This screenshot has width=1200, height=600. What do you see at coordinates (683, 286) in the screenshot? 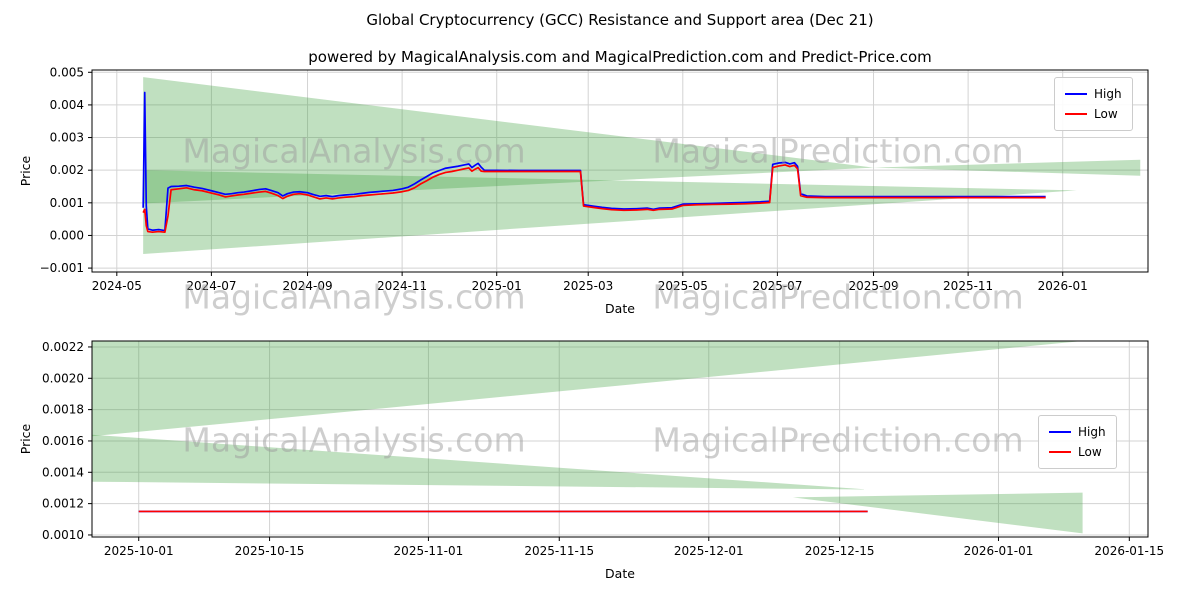
I see `x-tick-label: 2025-05` at bounding box center [683, 286].